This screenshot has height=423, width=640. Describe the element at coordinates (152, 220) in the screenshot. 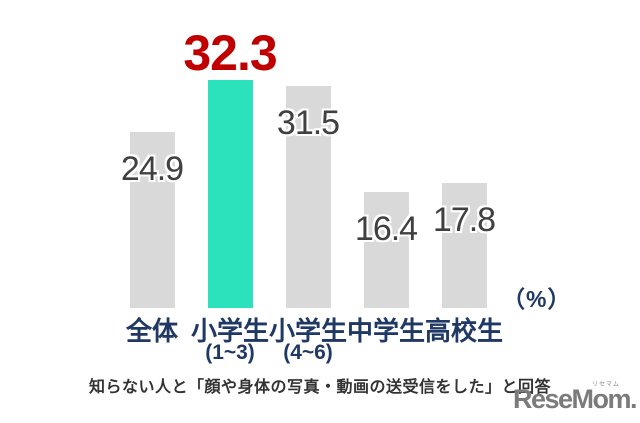

I see `bar-overall` at that location.